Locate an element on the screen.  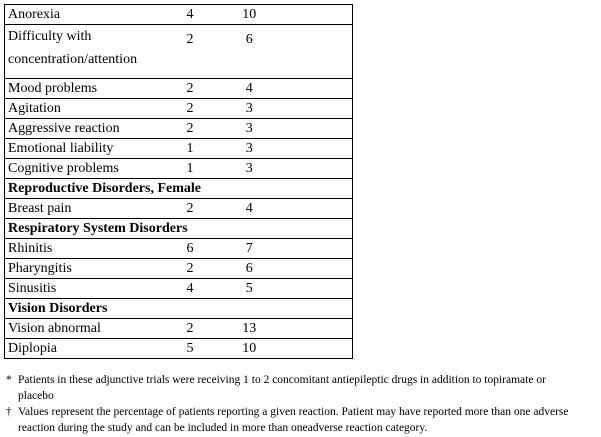
table-row: Agitation 2 3 is located at coordinates (178, 108).